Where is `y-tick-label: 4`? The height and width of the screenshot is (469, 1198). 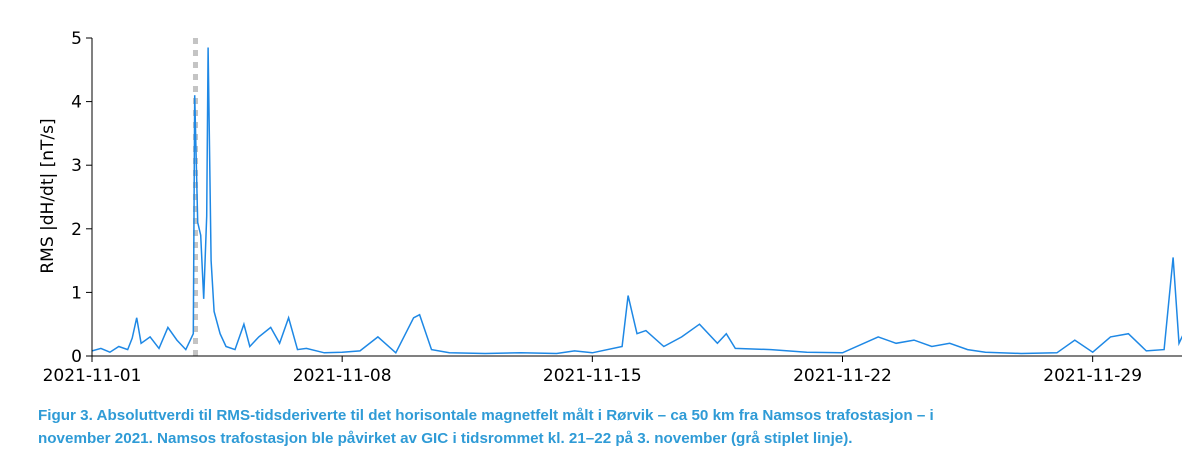 y-tick-label: 4 is located at coordinates (76, 103).